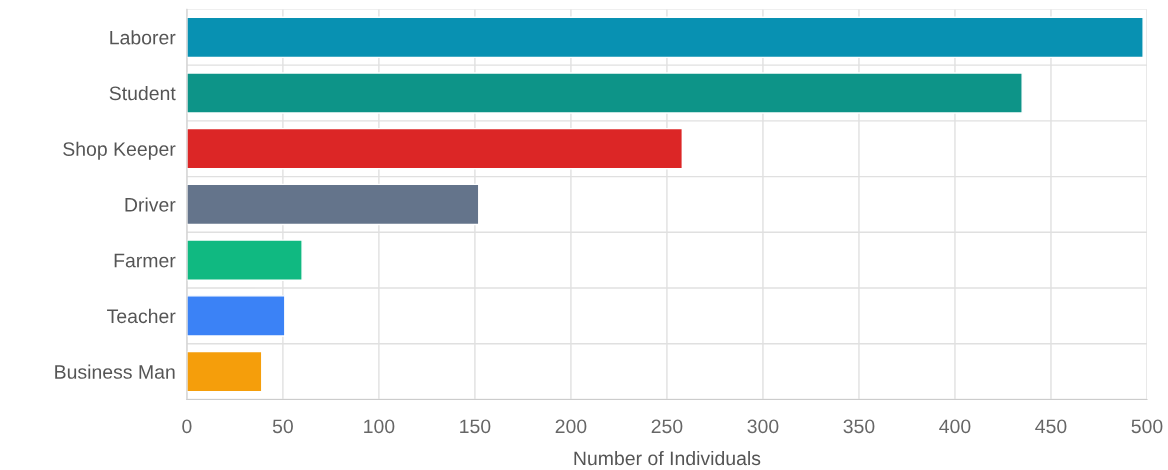 This screenshot has width=1168, height=470. Describe the element at coordinates (955, 426) in the screenshot. I see `x-tick-label: 400` at that location.